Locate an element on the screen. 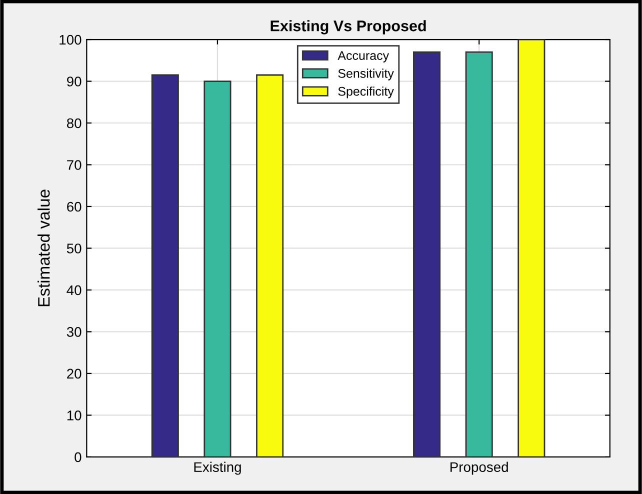 Image resolution: width=642 pixels, height=494 pixels. y-tick-label: 70 is located at coordinates (74, 165).